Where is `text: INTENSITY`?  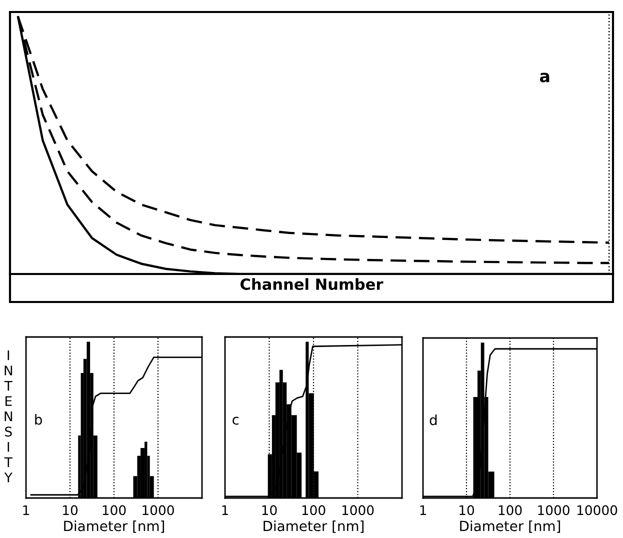 text: INTENSITY is located at coordinates (8, 416).